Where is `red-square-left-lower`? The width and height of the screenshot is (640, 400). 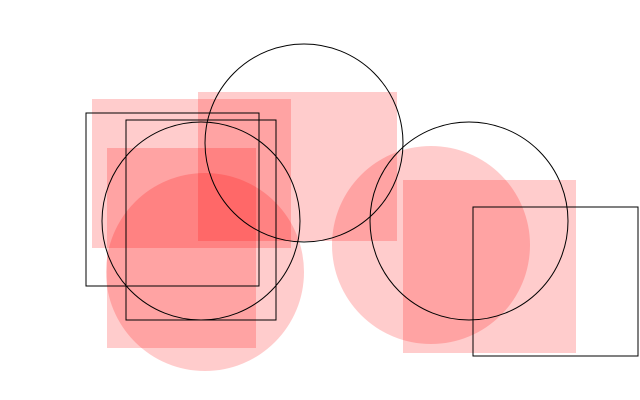 red-square-left-lower is located at coordinates (181, 248).